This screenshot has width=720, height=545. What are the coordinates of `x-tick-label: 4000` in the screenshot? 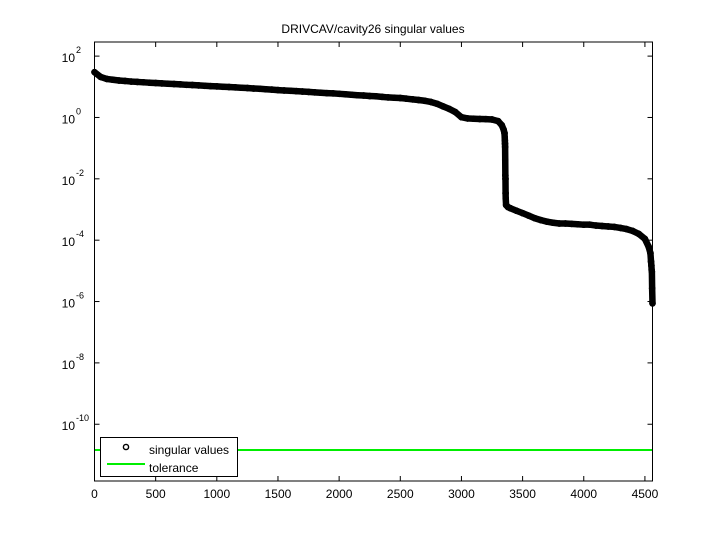 It's located at (583, 494).